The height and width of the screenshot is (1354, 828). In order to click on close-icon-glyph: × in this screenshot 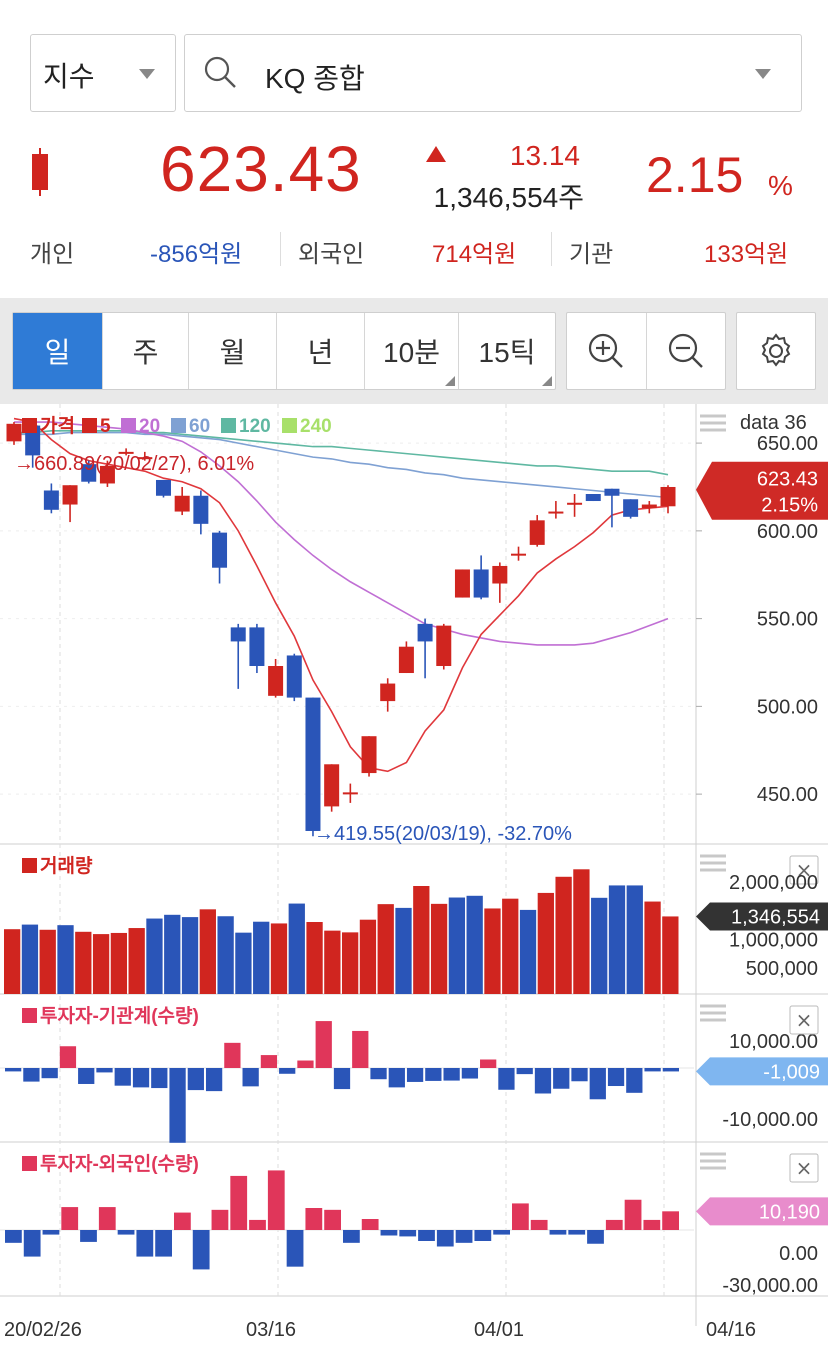, I will do `click(804, 870)`.